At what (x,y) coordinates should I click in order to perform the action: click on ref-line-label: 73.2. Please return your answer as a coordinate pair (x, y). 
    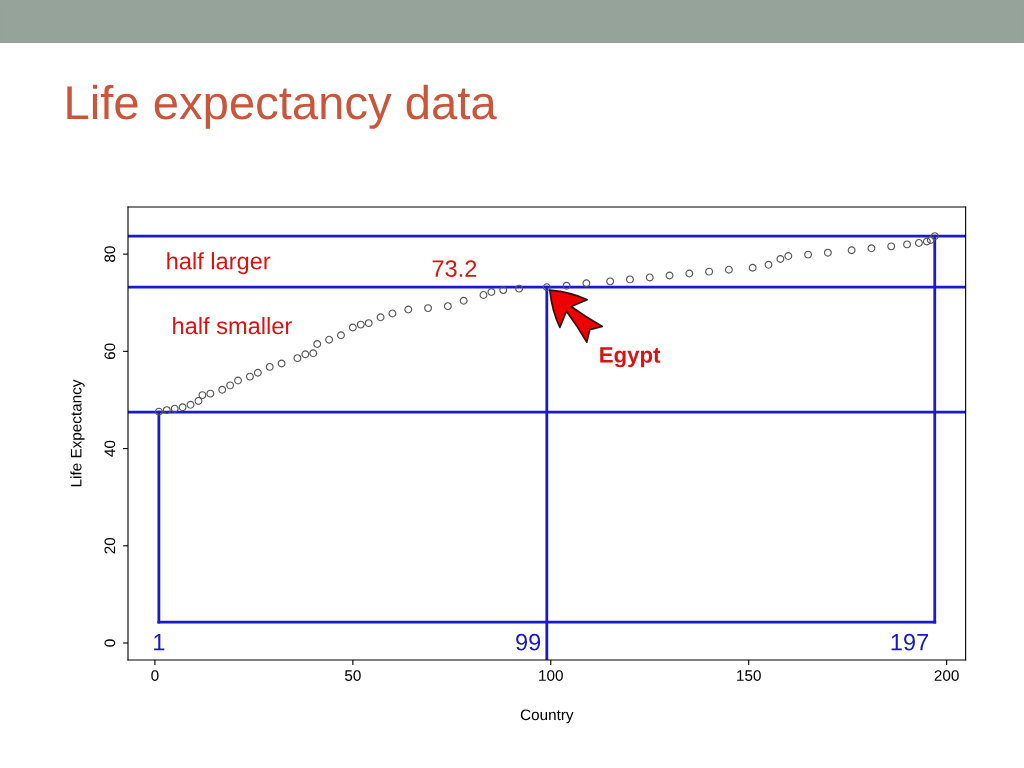
    Looking at the image, I should click on (454, 268).